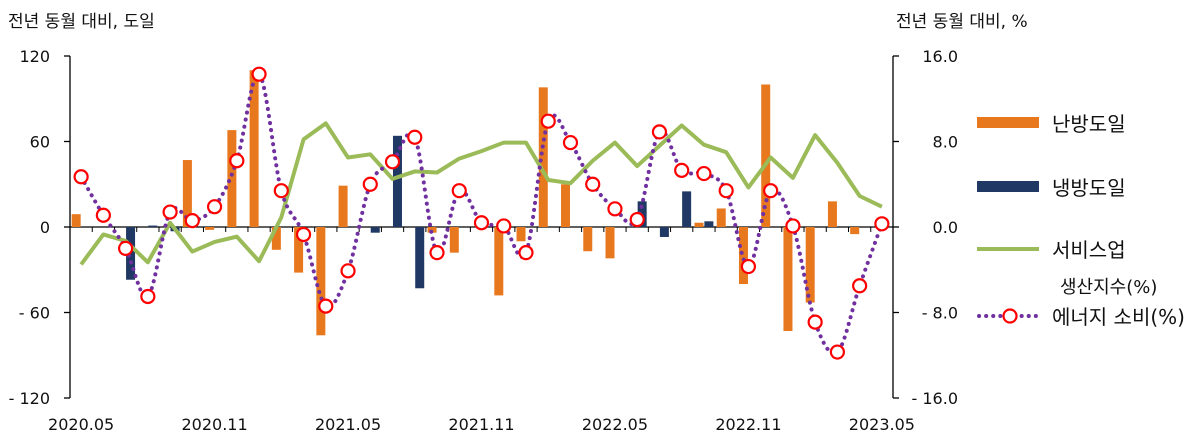  I want to click on right-axis-title: 전년 동월 대비, %, so click(962, 22).